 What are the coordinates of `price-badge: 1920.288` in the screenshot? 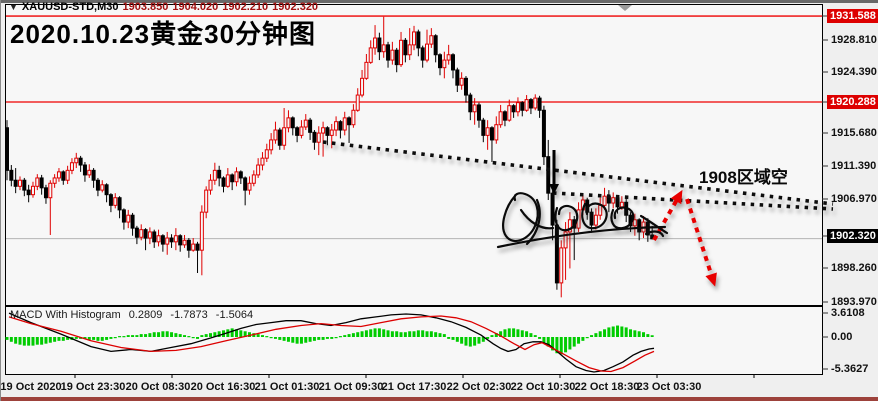 It's located at (852, 102).